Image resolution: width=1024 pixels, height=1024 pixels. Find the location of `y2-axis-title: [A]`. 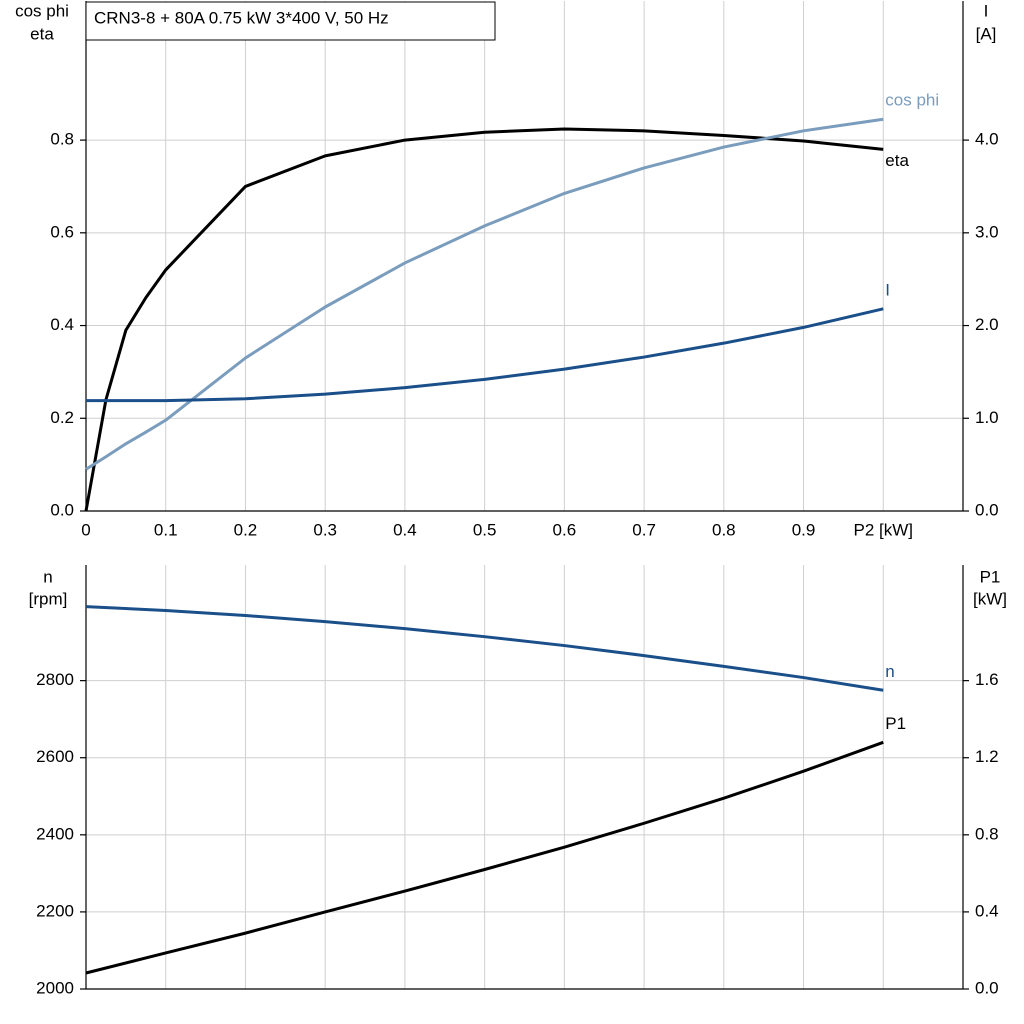

y2-axis-title: [A] is located at coordinates (986, 33).